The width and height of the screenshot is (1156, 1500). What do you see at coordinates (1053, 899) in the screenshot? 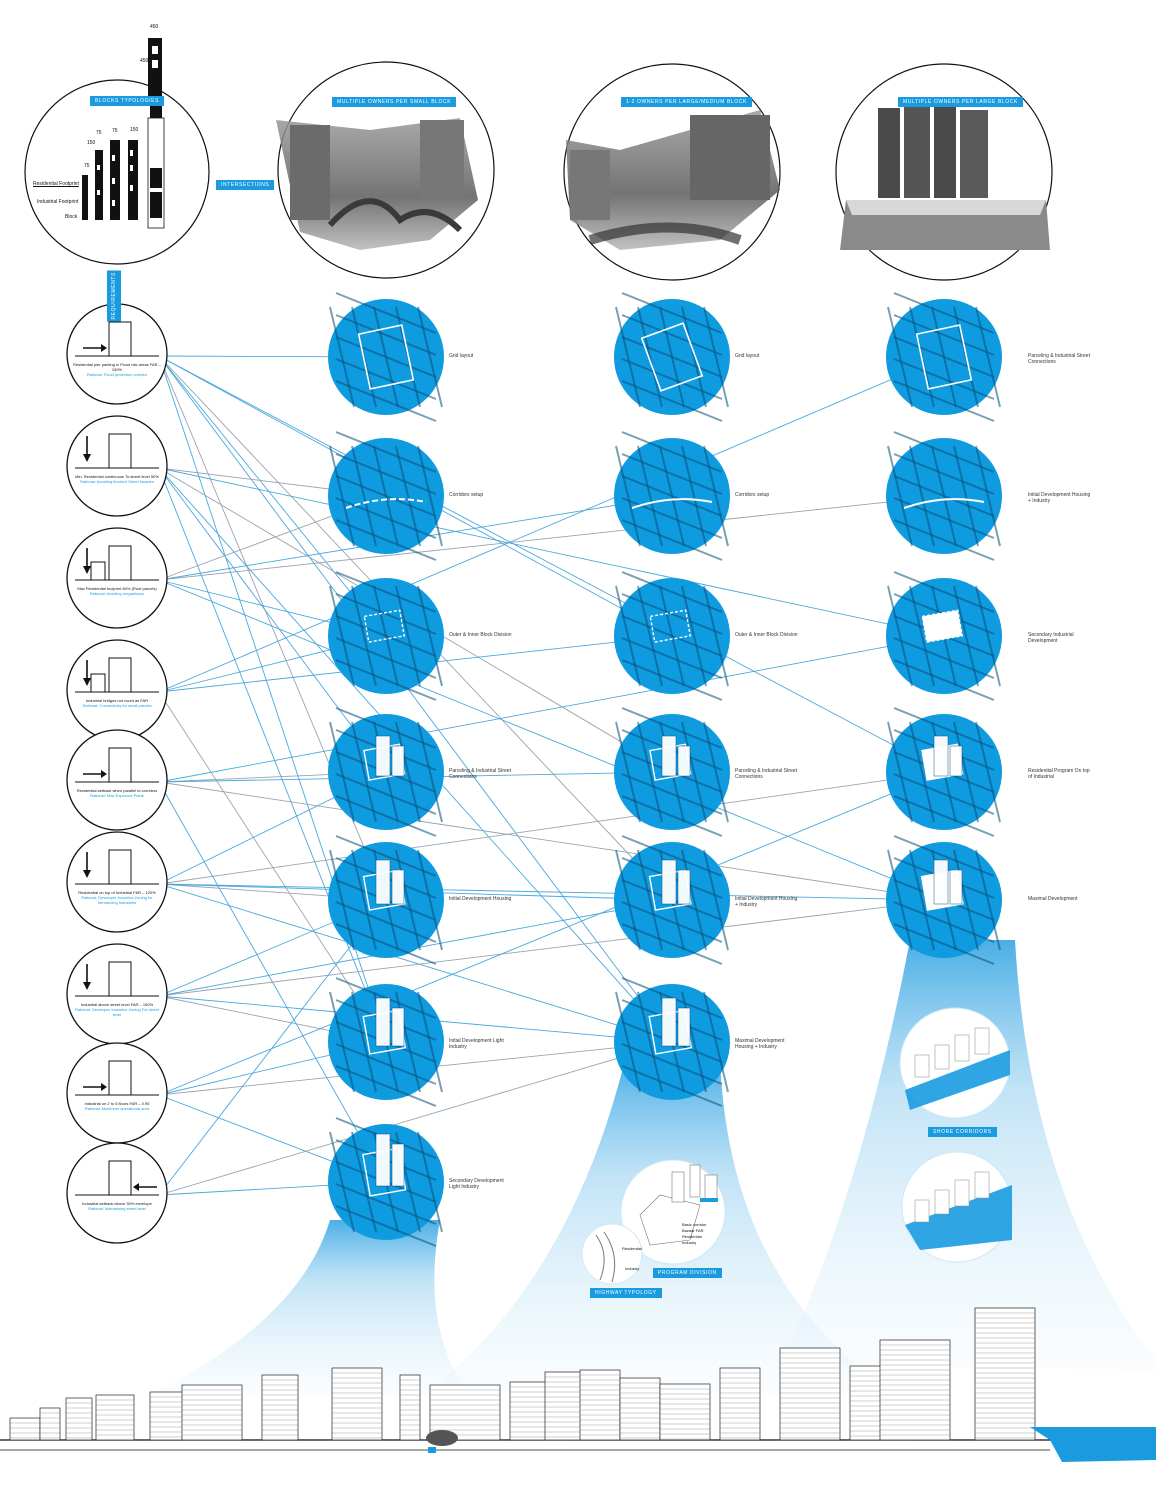
I see `step-caption-c3-5: Maximal Development` at bounding box center [1053, 899].